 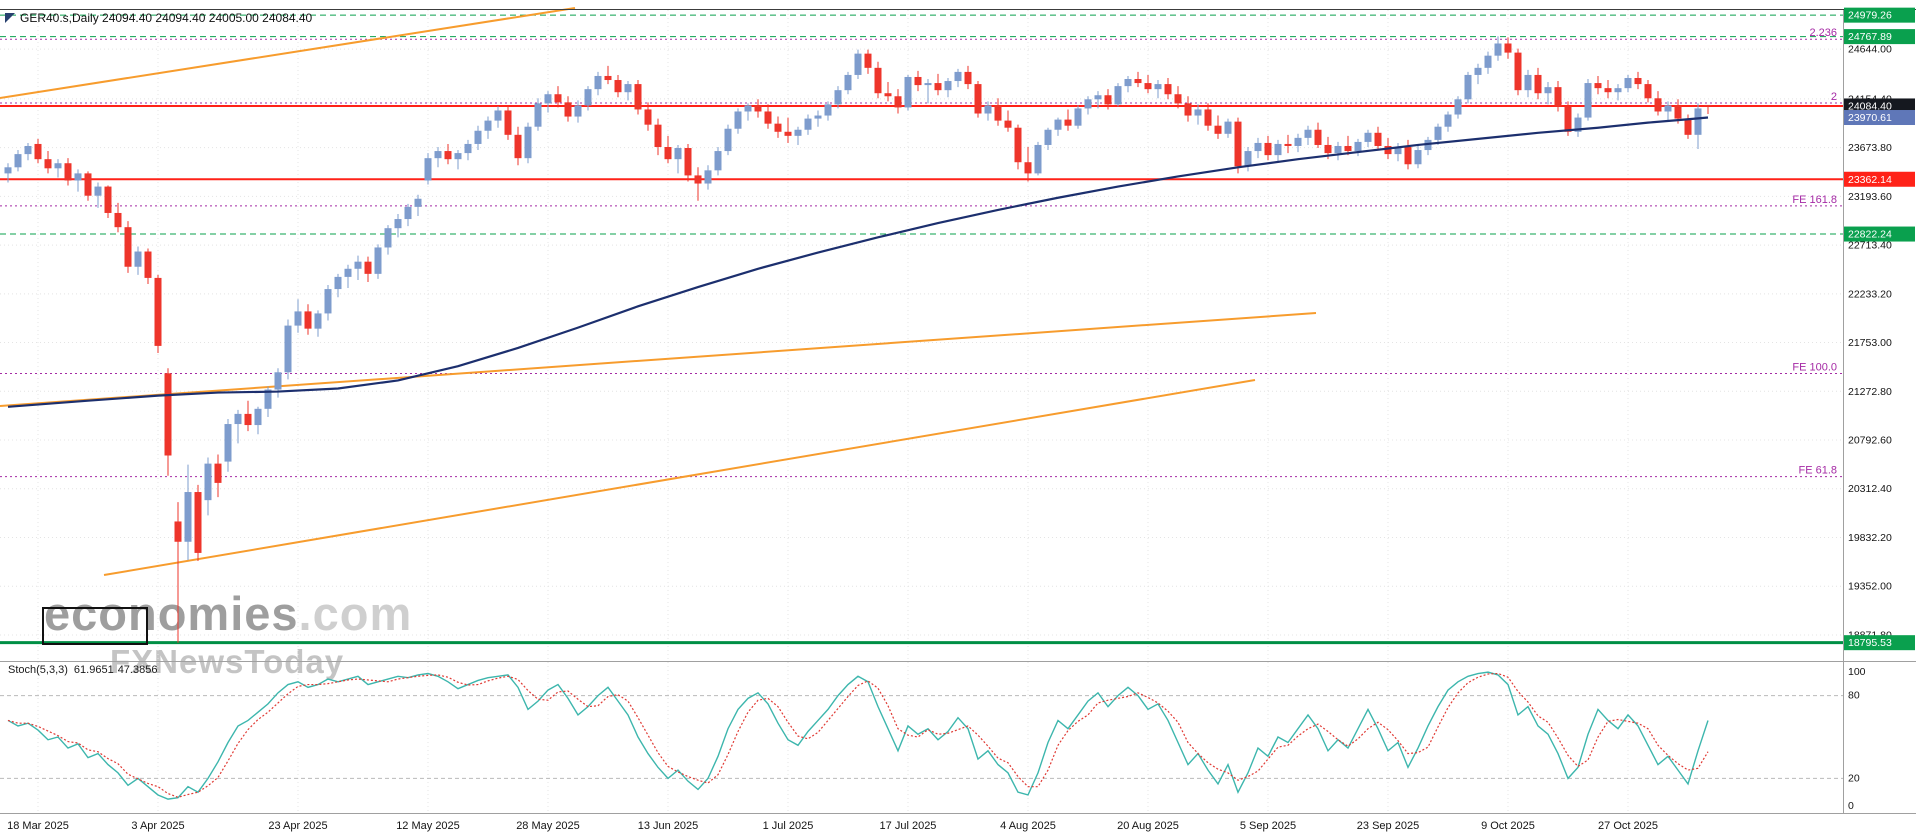 What do you see at coordinates (297, 826) in the screenshot?
I see `date-label: 23 Apr 2025` at bounding box center [297, 826].